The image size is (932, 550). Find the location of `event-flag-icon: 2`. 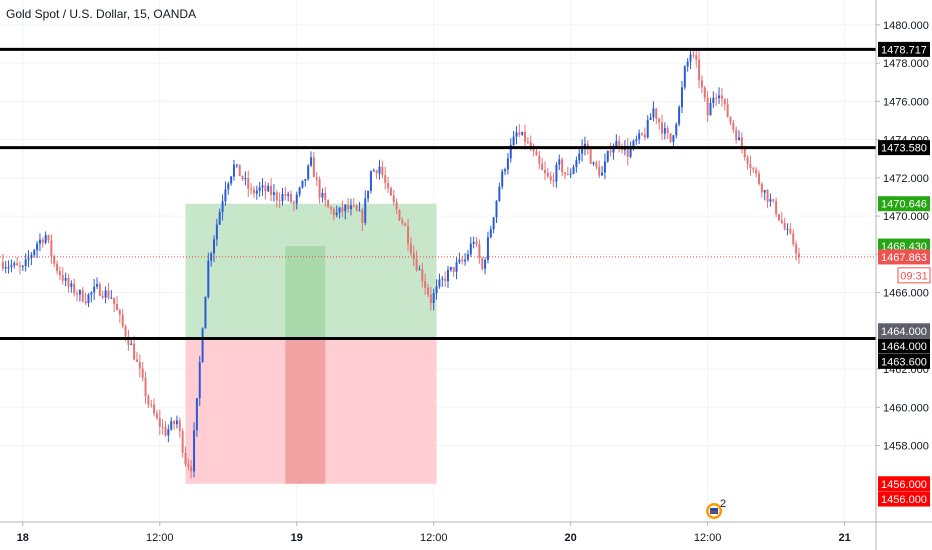

event-flag-icon: 2 is located at coordinates (716, 508).